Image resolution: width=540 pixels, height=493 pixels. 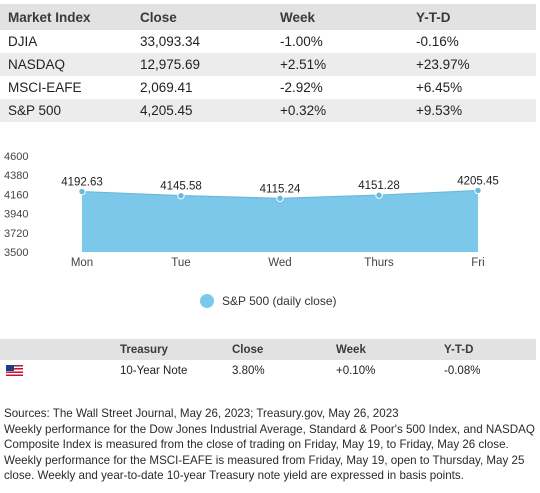 I want to click on table-row: MSCI-EAFE 2,069.41 -2.92% +6.45%, so click(x=268, y=87).